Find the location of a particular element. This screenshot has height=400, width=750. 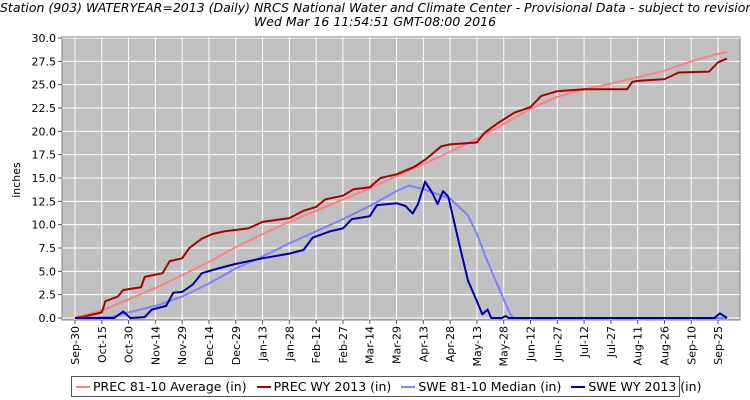

x-tick-label: May-13 is located at coordinates (477, 346).